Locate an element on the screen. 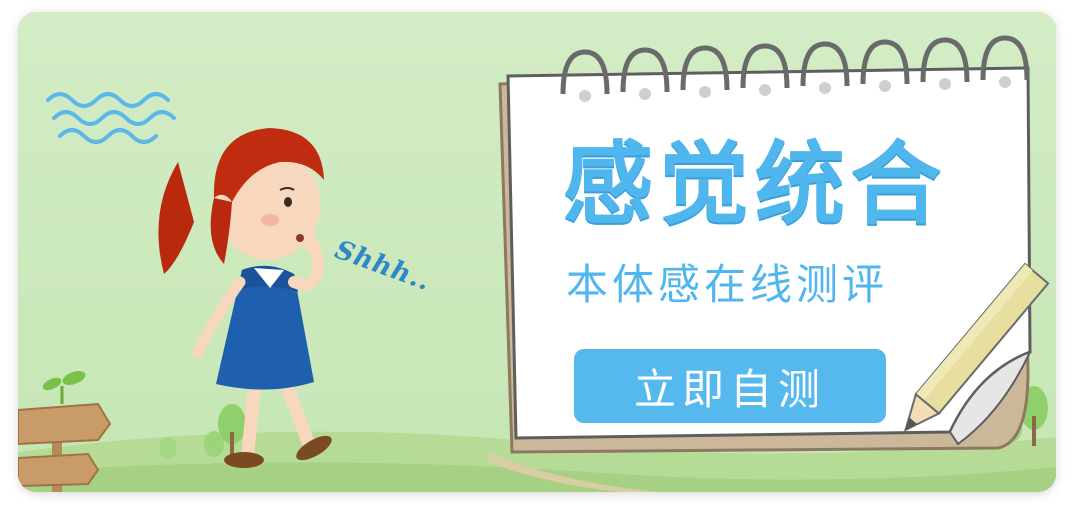 This screenshot has width=1074, height=516. tree-icon is located at coordinates (202, 431).